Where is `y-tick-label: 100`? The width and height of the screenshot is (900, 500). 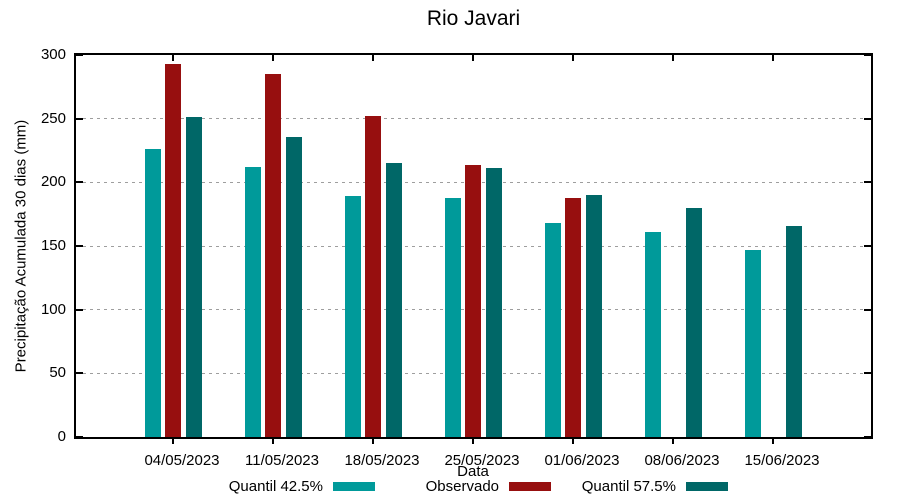
y-tick-label: 100 is located at coordinates (53, 309).